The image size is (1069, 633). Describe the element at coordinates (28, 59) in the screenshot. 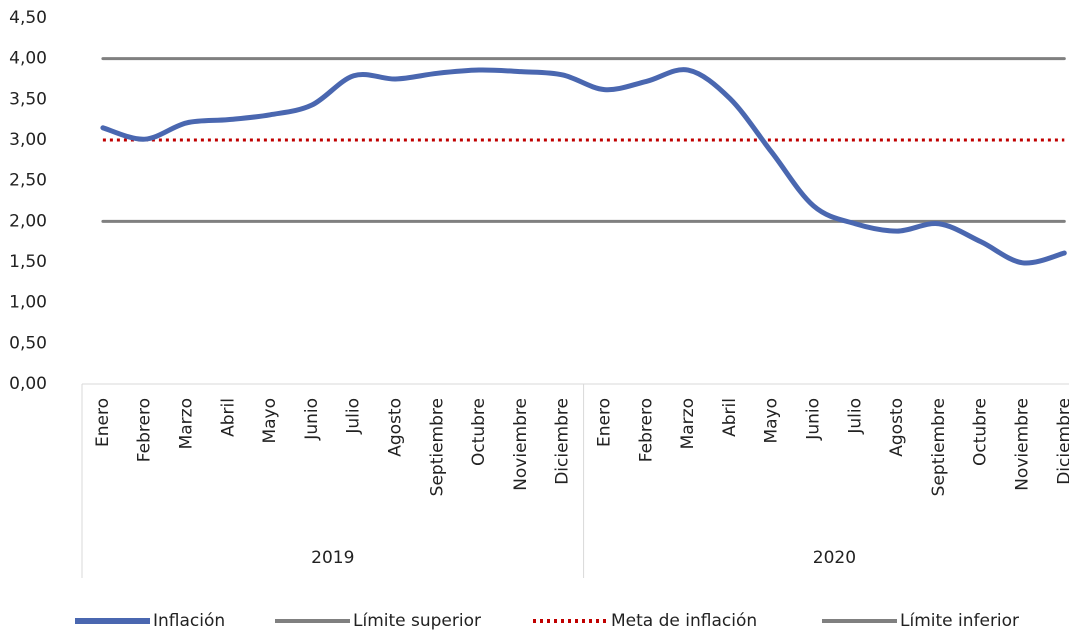

I see `y-tick-label: 4,00` at that location.